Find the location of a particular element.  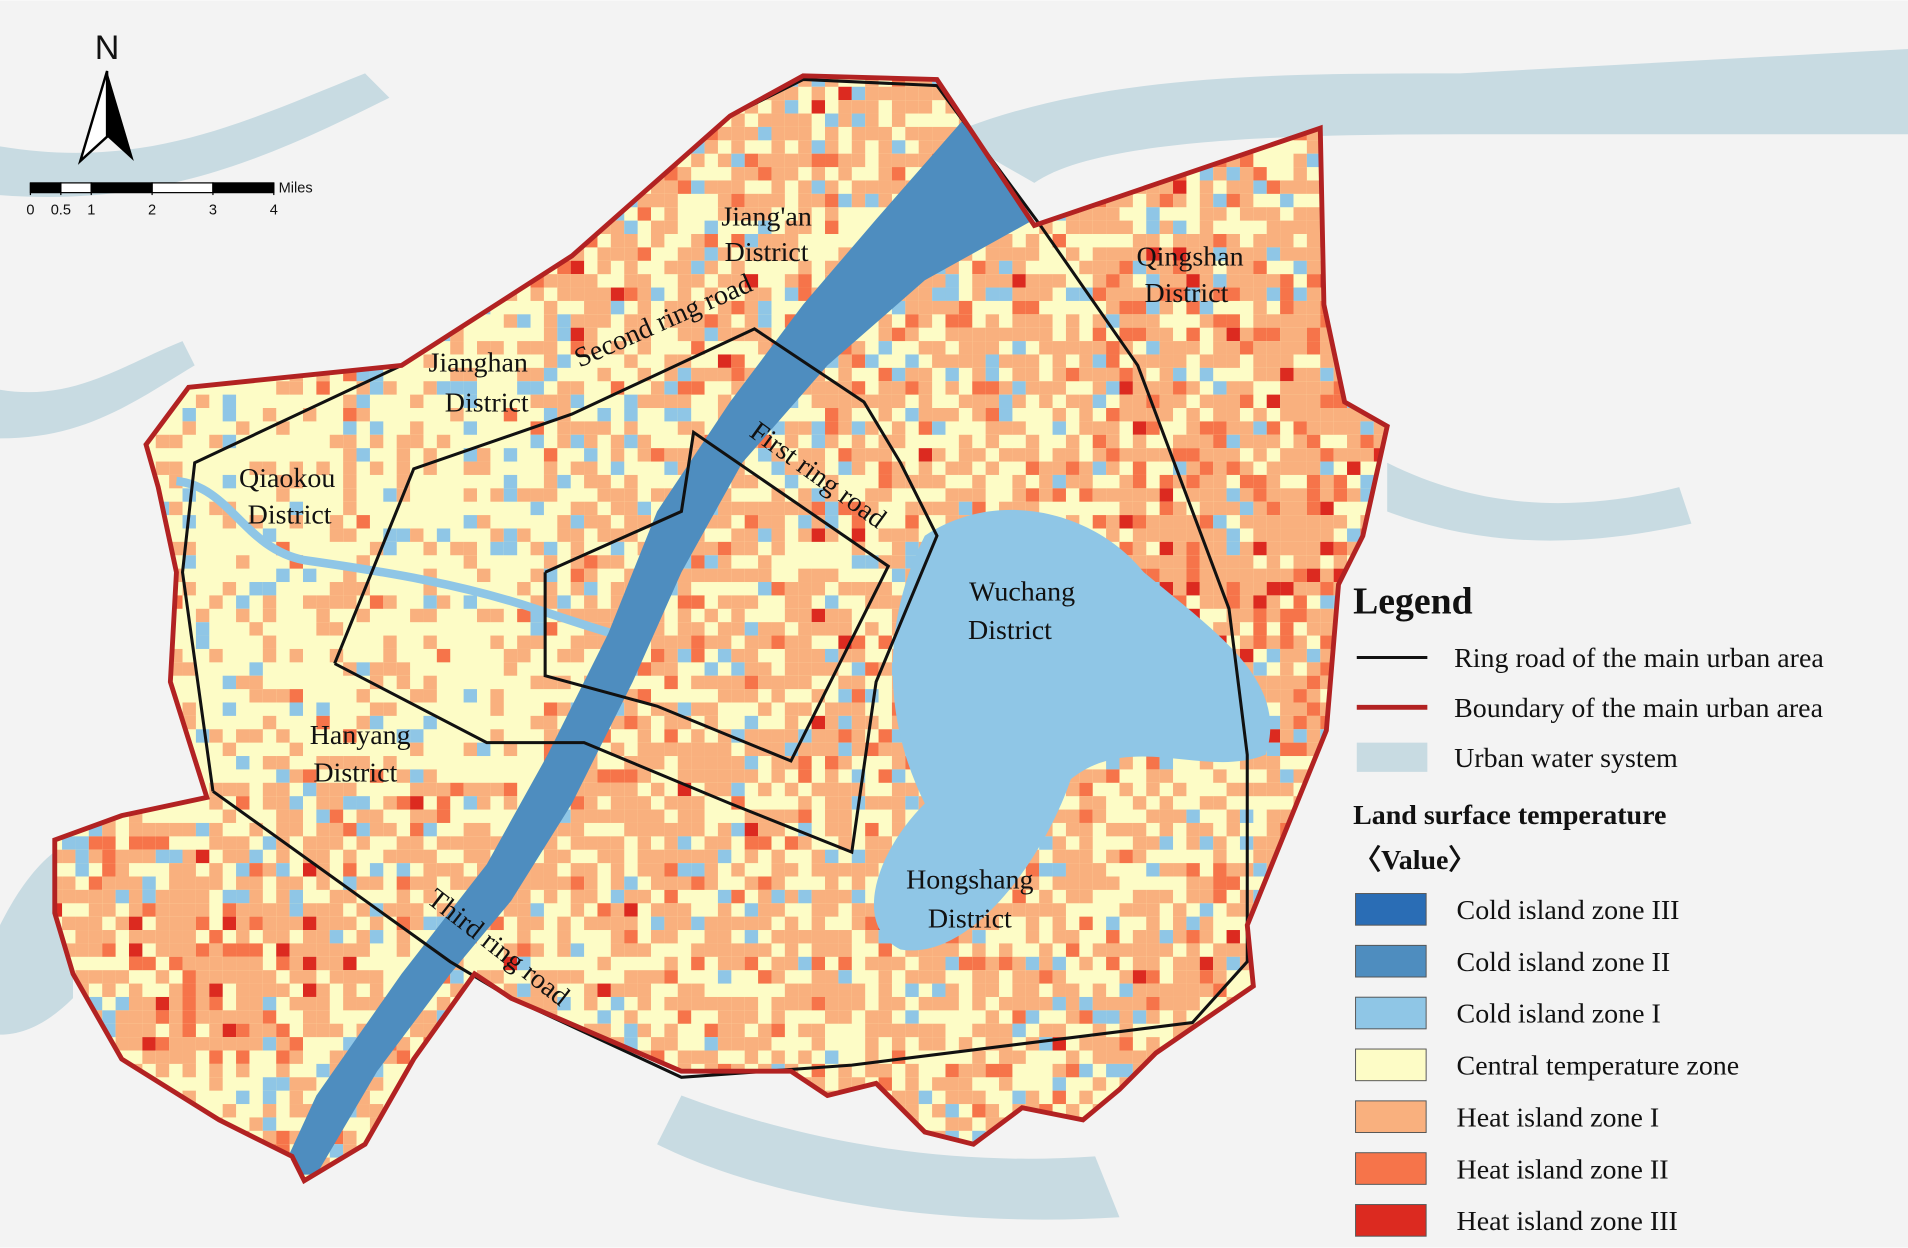

legend-label: Heat island zone I is located at coordinates (1558, 1117).